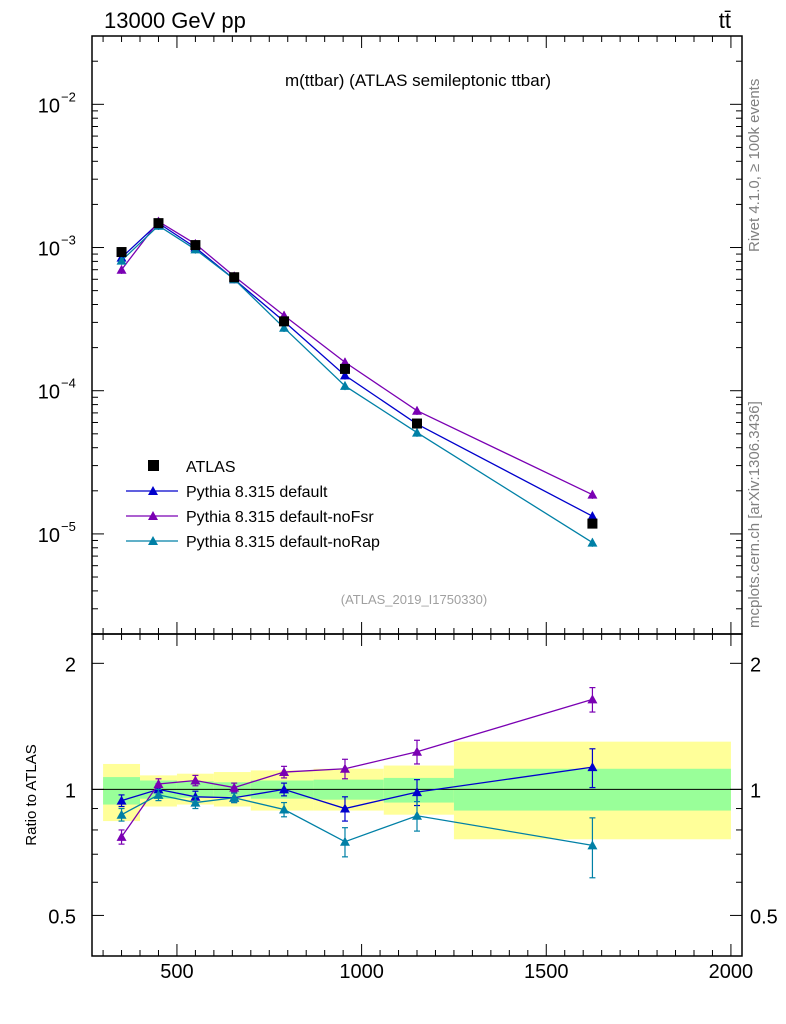  I want to click on ratio-y-tick-label-right: 2, so click(755, 665).